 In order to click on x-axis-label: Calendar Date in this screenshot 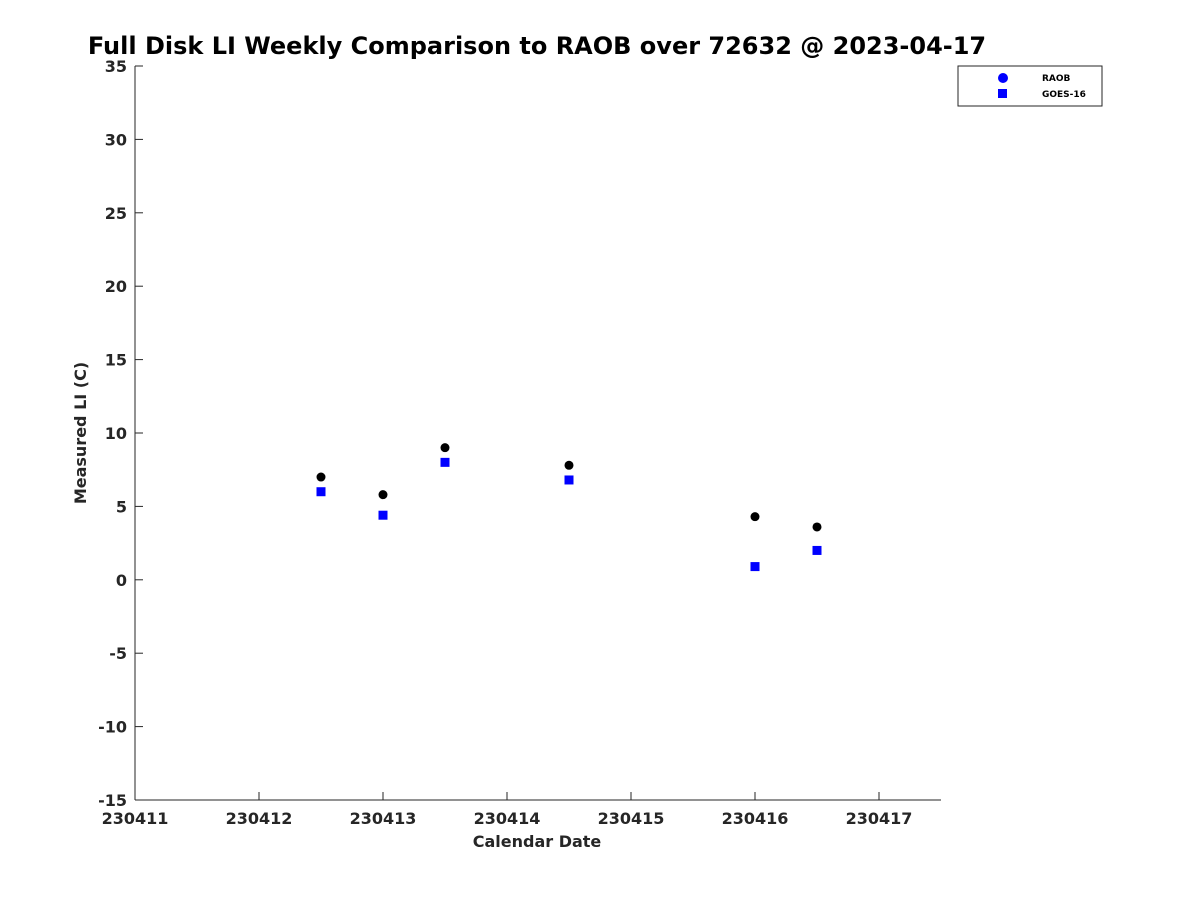, I will do `click(537, 841)`.